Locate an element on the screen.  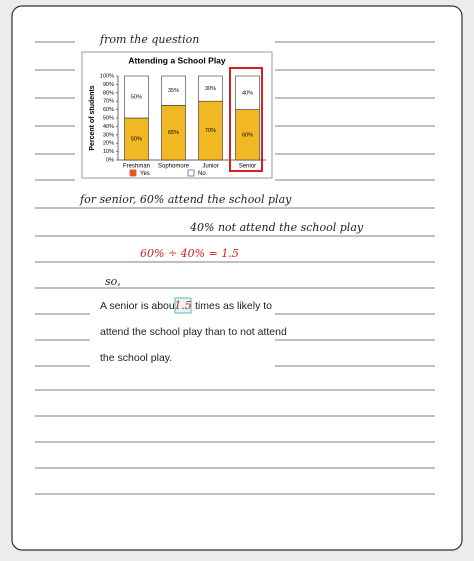
x-tick-label: Sophomore is located at coordinates (174, 167).